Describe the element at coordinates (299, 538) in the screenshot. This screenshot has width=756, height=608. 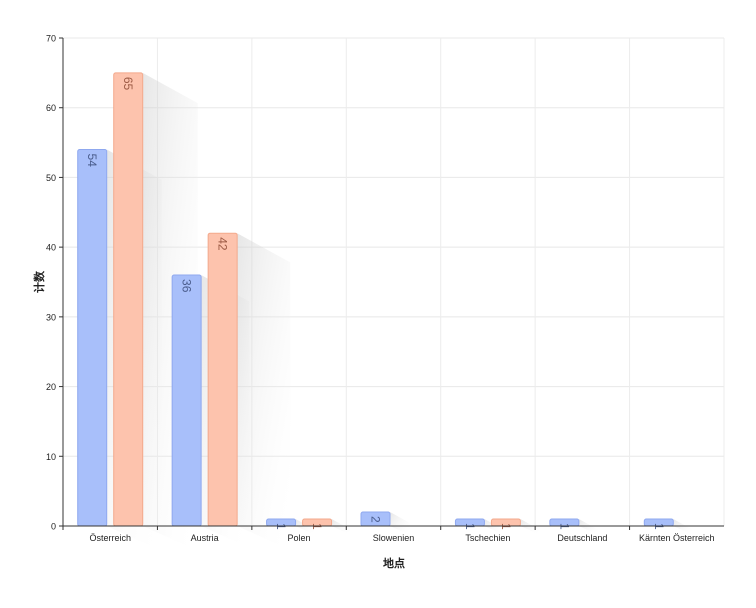
I see `x-tick-label: Polen` at that location.